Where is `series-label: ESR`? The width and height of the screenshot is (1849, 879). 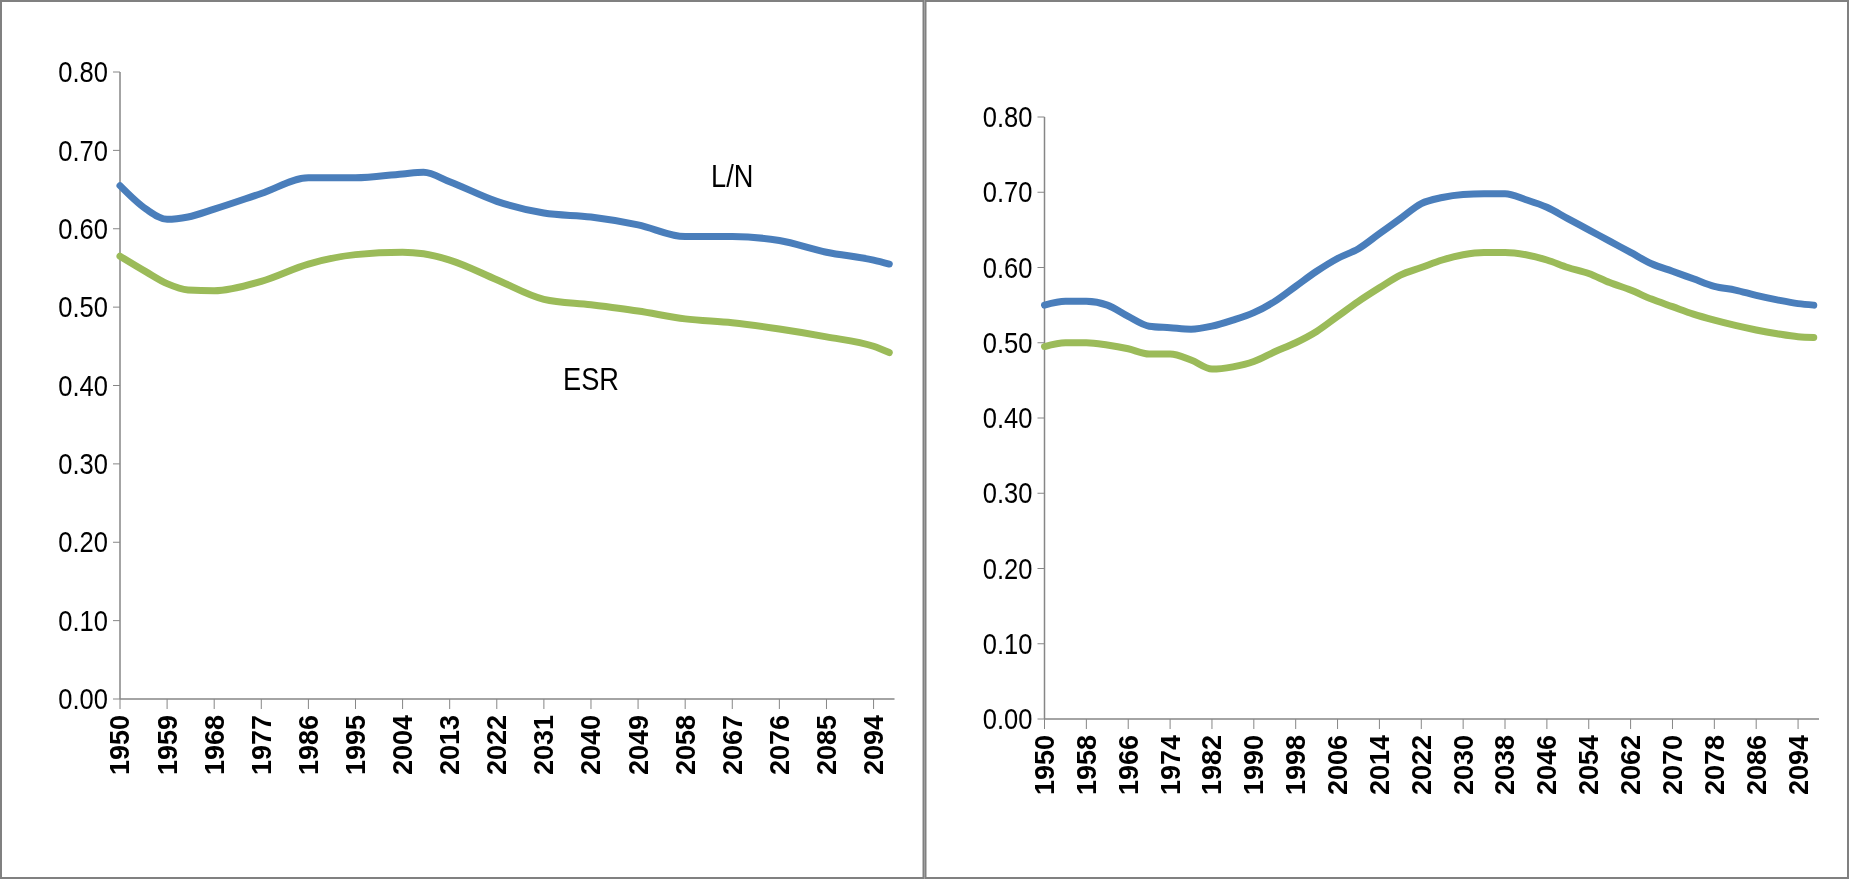 series-label: ESR is located at coordinates (591, 378).